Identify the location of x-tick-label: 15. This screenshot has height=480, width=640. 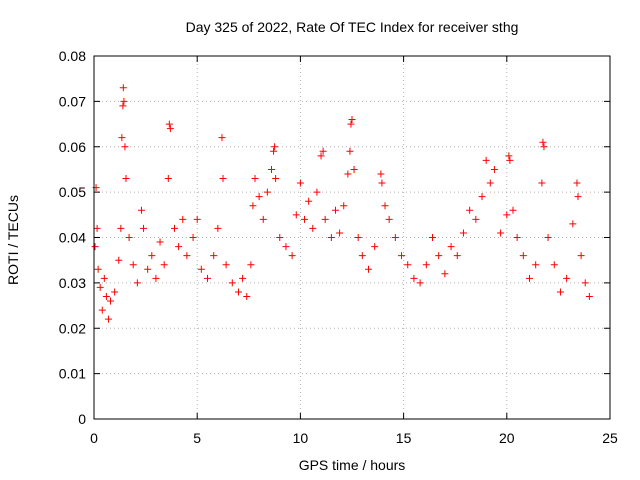
(404, 438).